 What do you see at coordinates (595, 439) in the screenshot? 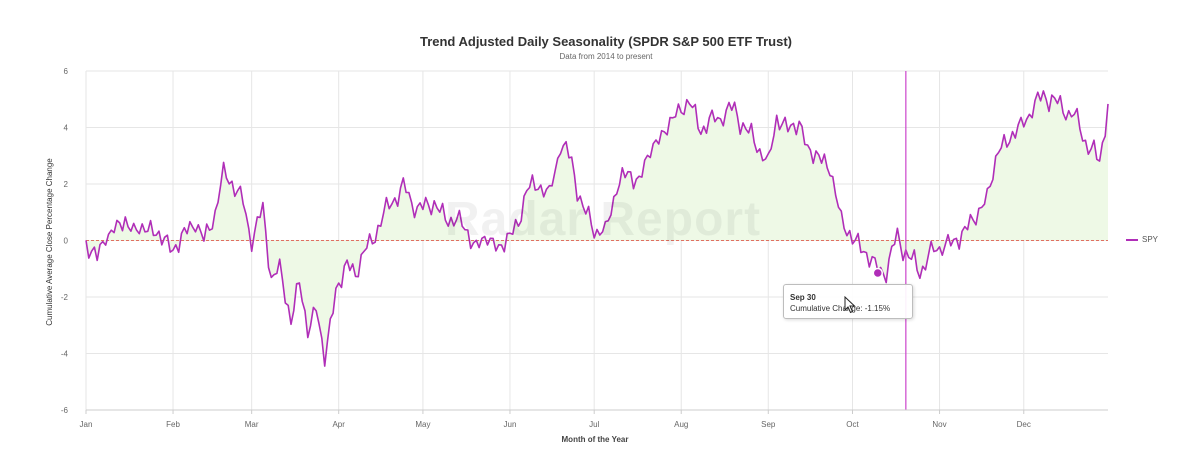
I see `x-axis-label: Month of the Year` at bounding box center [595, 439].